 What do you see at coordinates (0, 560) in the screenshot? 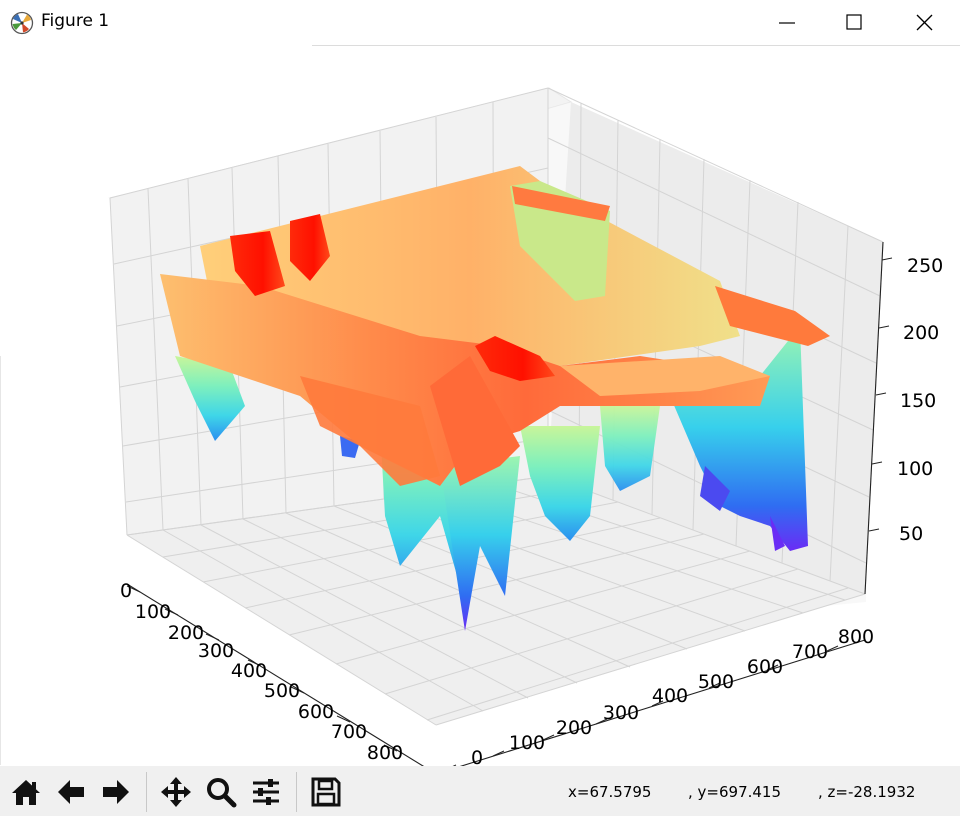
I see `window-edge` at bounding box center [0, 560].